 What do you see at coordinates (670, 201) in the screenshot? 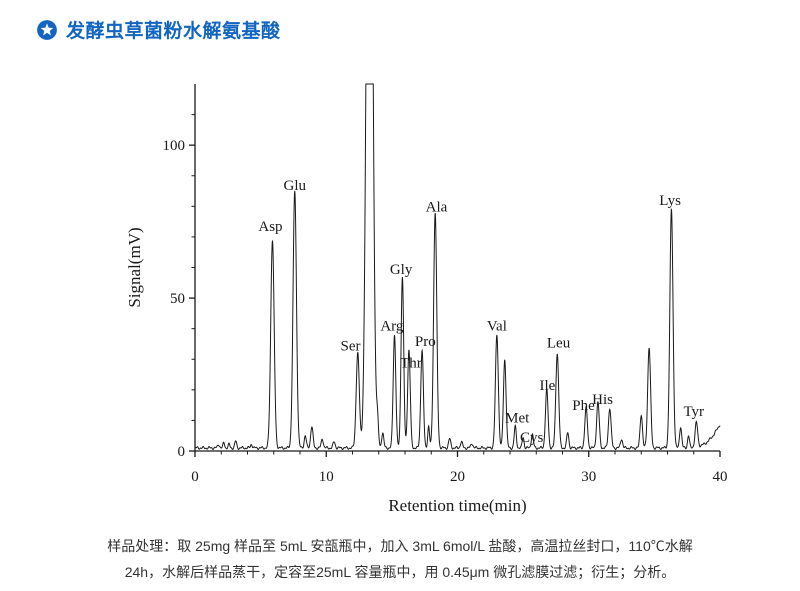
I see `svg-text: Lys` at bounding box center [670, 201].